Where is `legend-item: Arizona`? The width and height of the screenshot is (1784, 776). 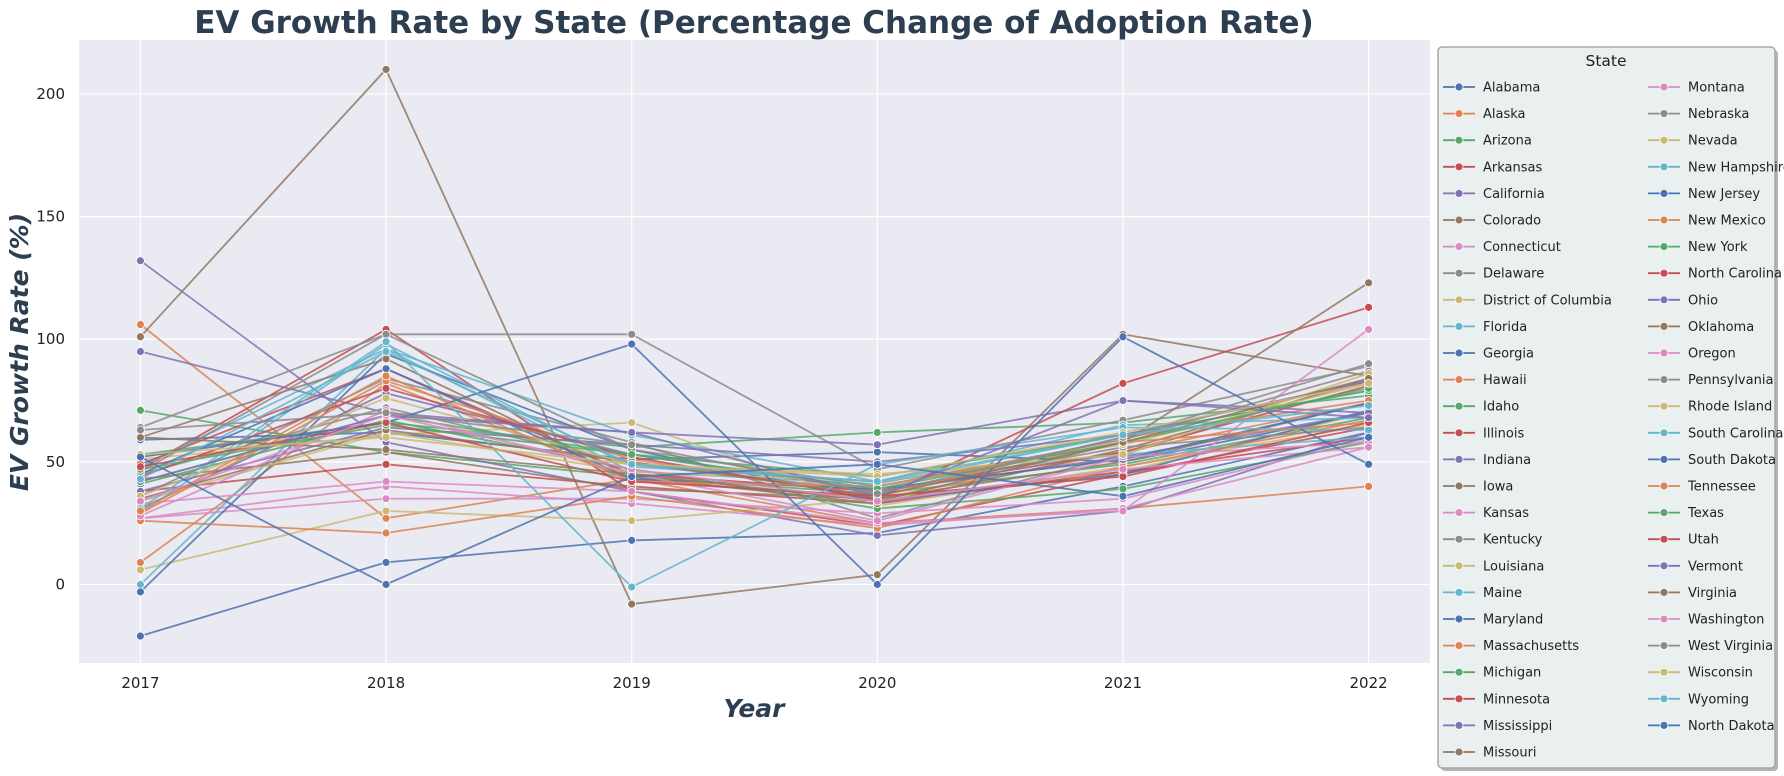 legend-item: Arizona is located at coordinates (1487, 141).